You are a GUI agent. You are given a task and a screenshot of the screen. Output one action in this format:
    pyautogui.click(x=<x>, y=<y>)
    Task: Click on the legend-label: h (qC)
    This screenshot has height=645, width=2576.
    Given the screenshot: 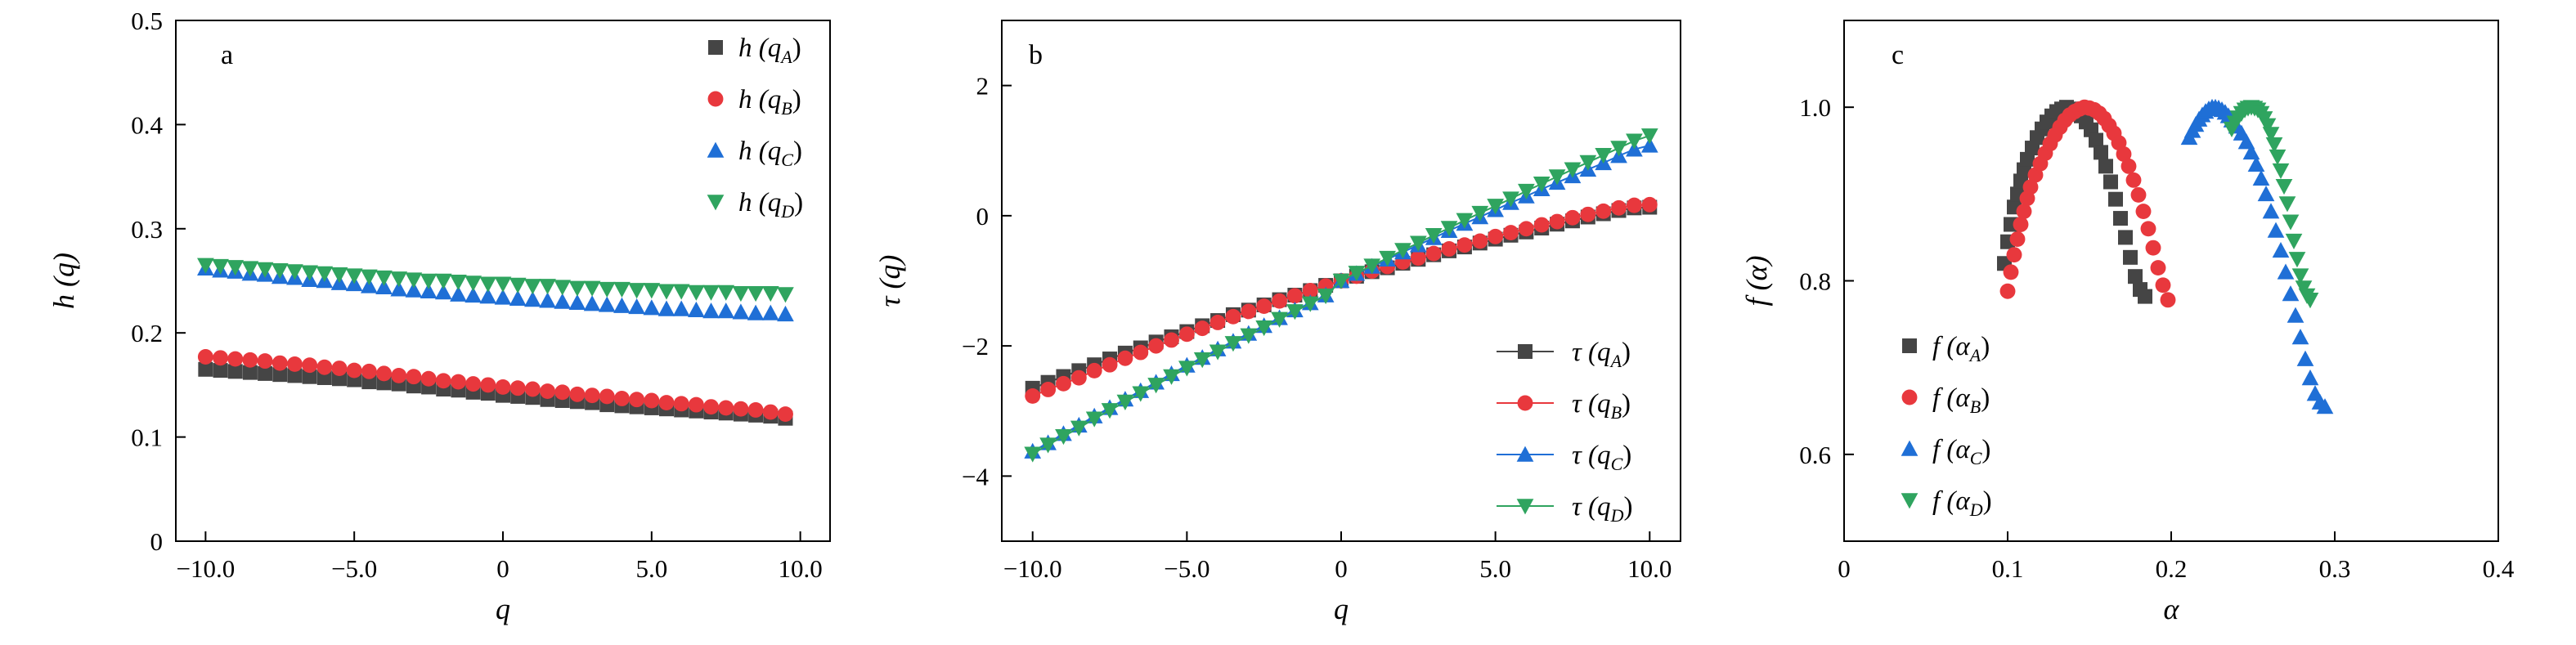 What is the action you would take?
    pyautogui.click(x=770, y=153)
    